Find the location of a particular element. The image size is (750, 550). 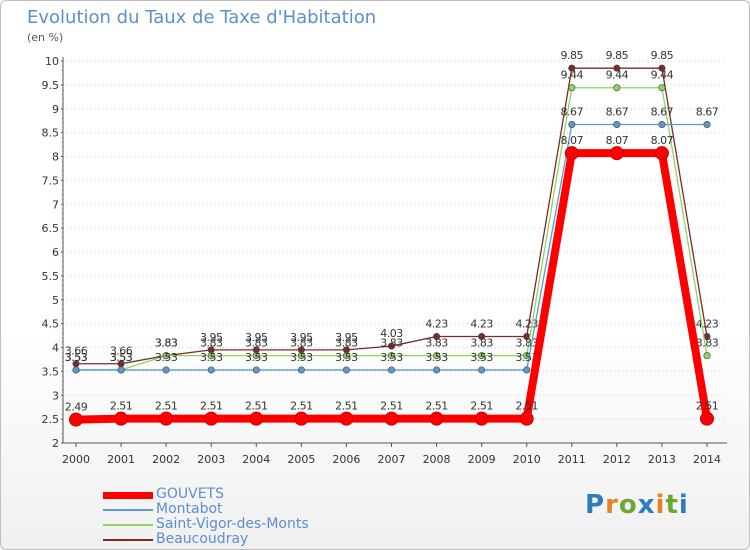

y-tick-label: 3.5 is located at coordinates (51, 371).